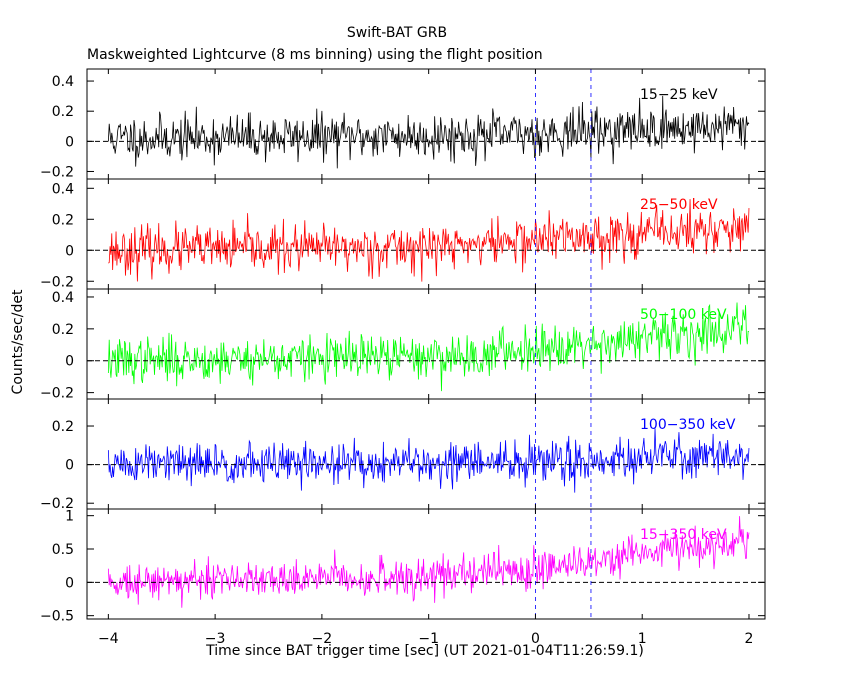 Image resolution: width=850 pixels, height=680 pixels. What do you see at coordinates (535, 639) in the screenshot?
I see `x-tick-label: 0` at bounding box center [535, 639].